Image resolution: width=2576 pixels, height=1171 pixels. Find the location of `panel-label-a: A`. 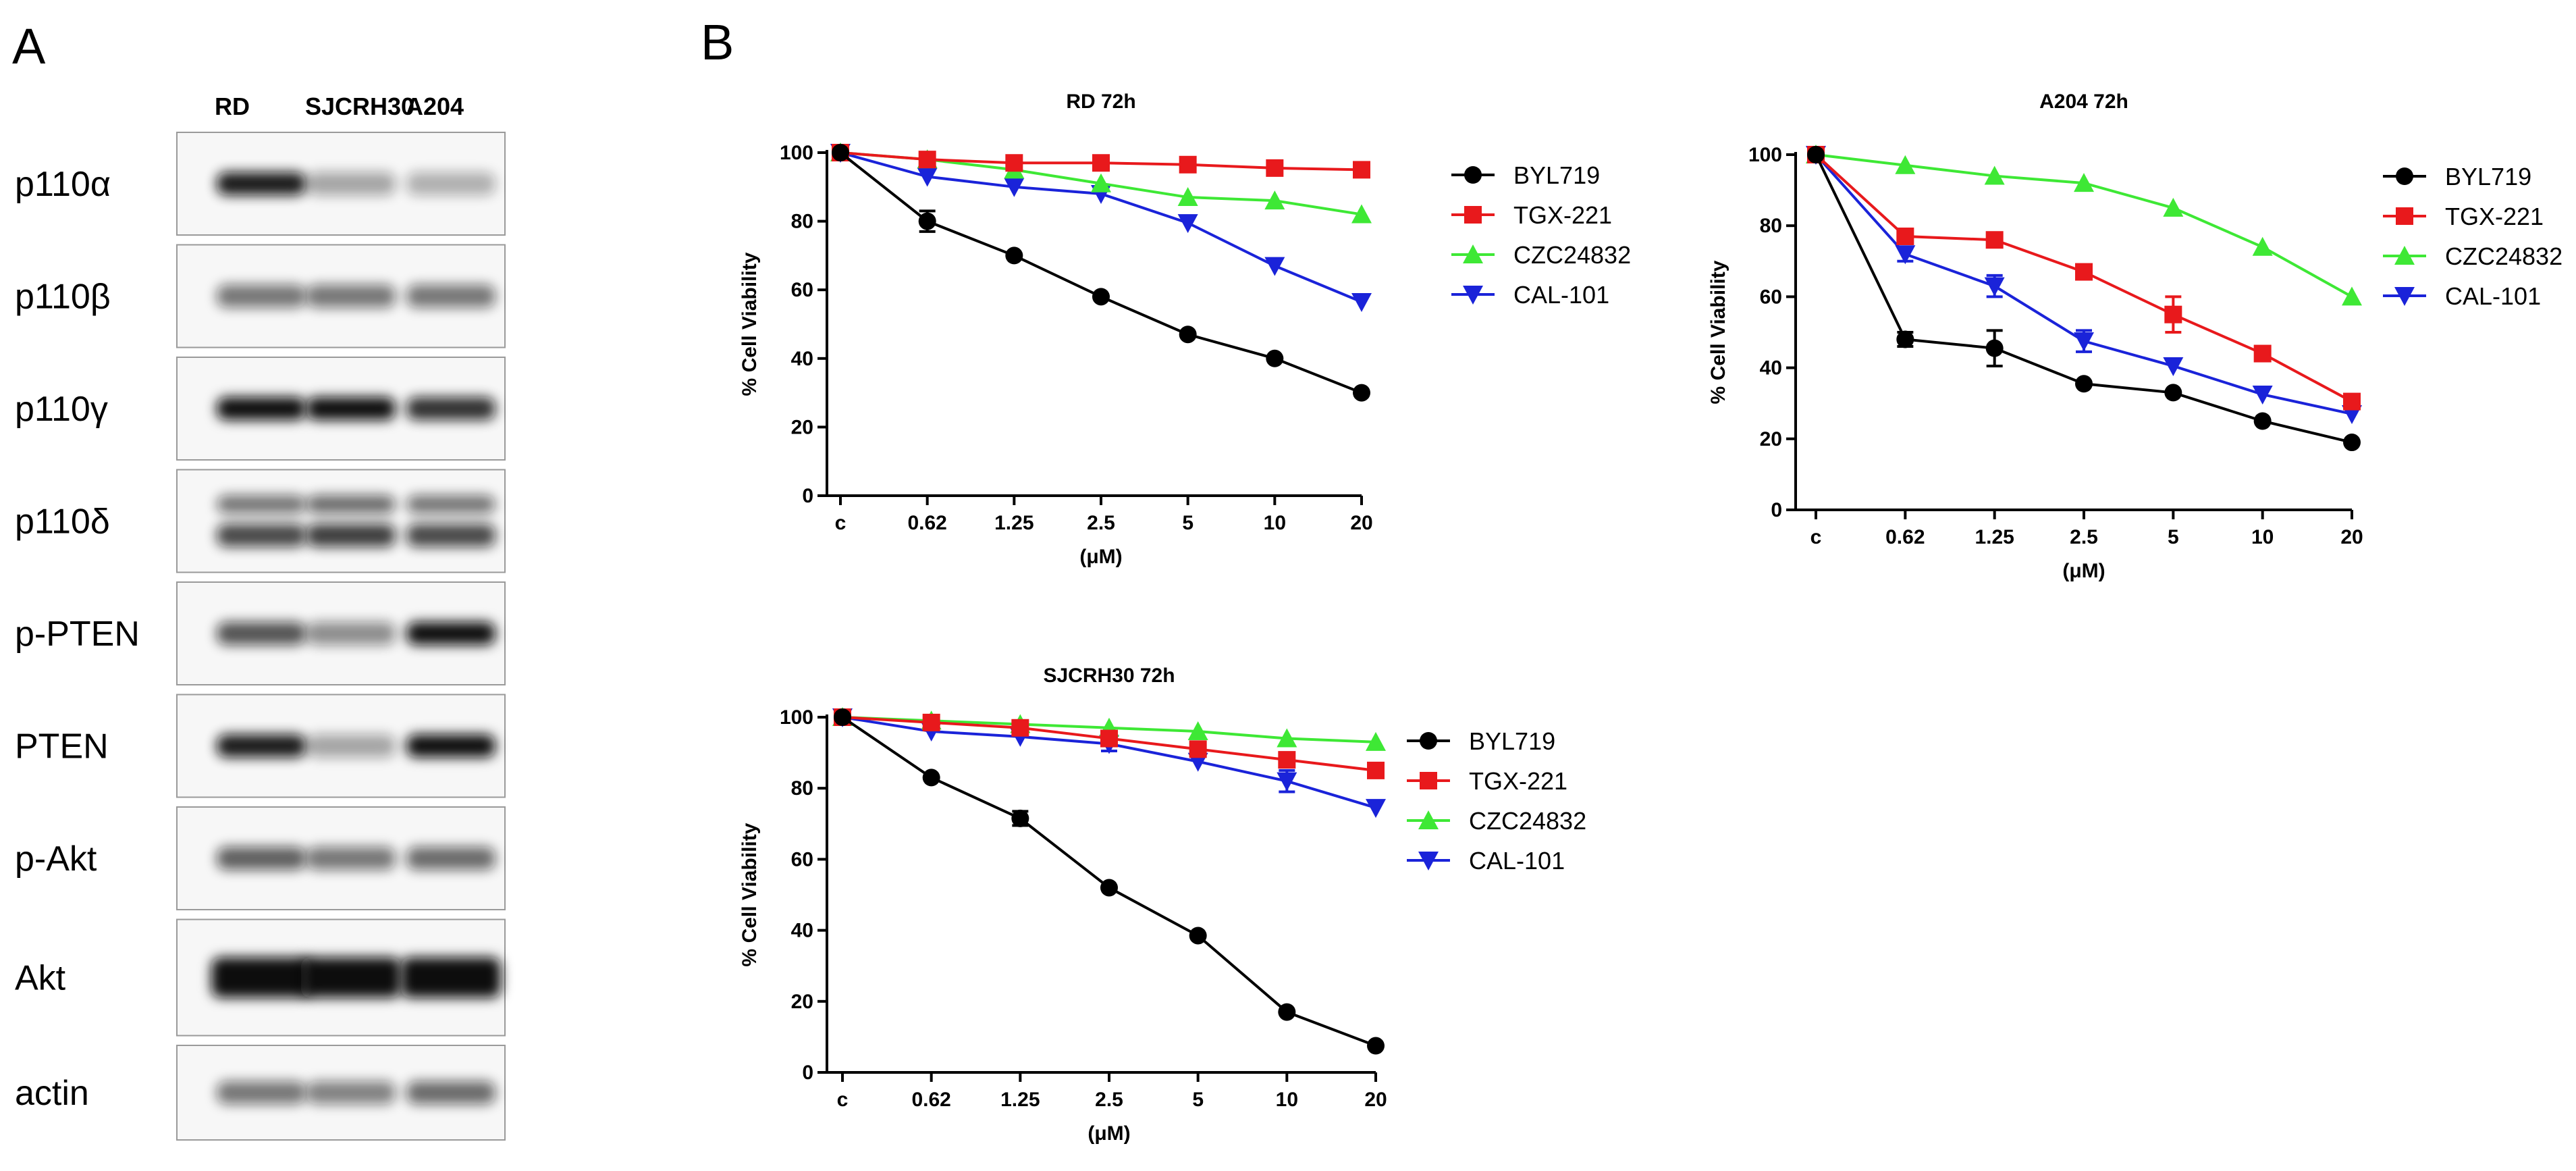

panel-label-a: A is located at coordinates (29, 46).